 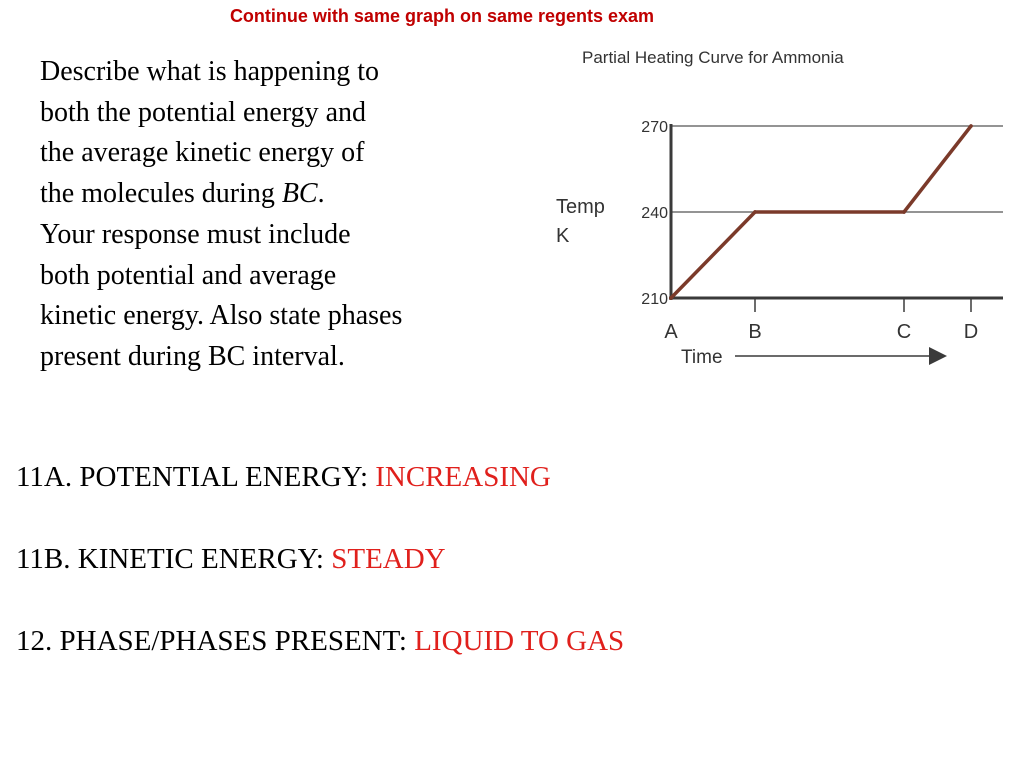 I want to click on data-point-B, so click(x=755, y=212).